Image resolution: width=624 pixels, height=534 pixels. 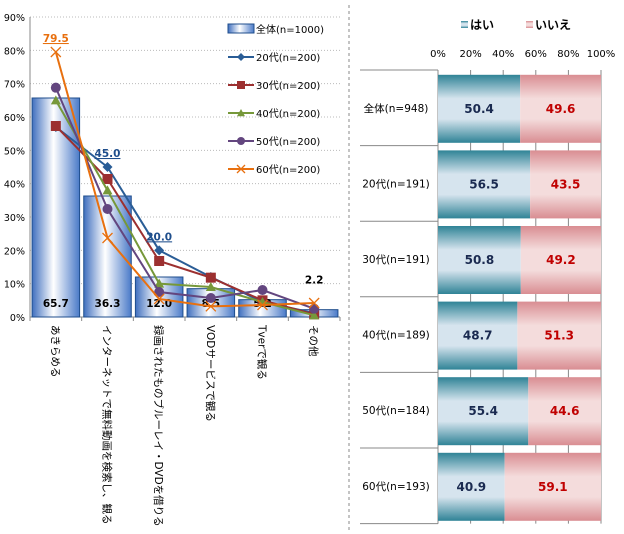 I want to click on bar-data-label: 12.0, so click(x=159, y=304).